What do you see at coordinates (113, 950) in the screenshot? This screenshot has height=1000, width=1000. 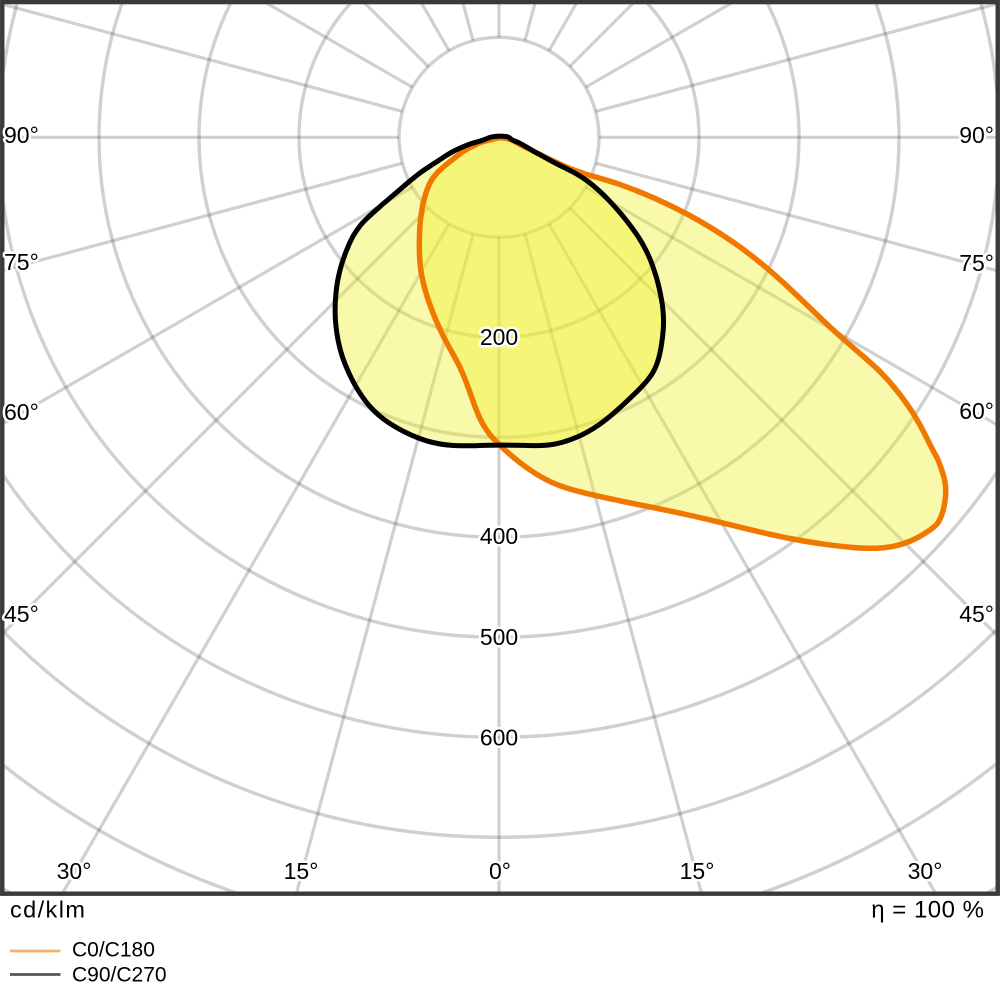 I see `svg-text: C0/C180` at bounding box center [113, 950].